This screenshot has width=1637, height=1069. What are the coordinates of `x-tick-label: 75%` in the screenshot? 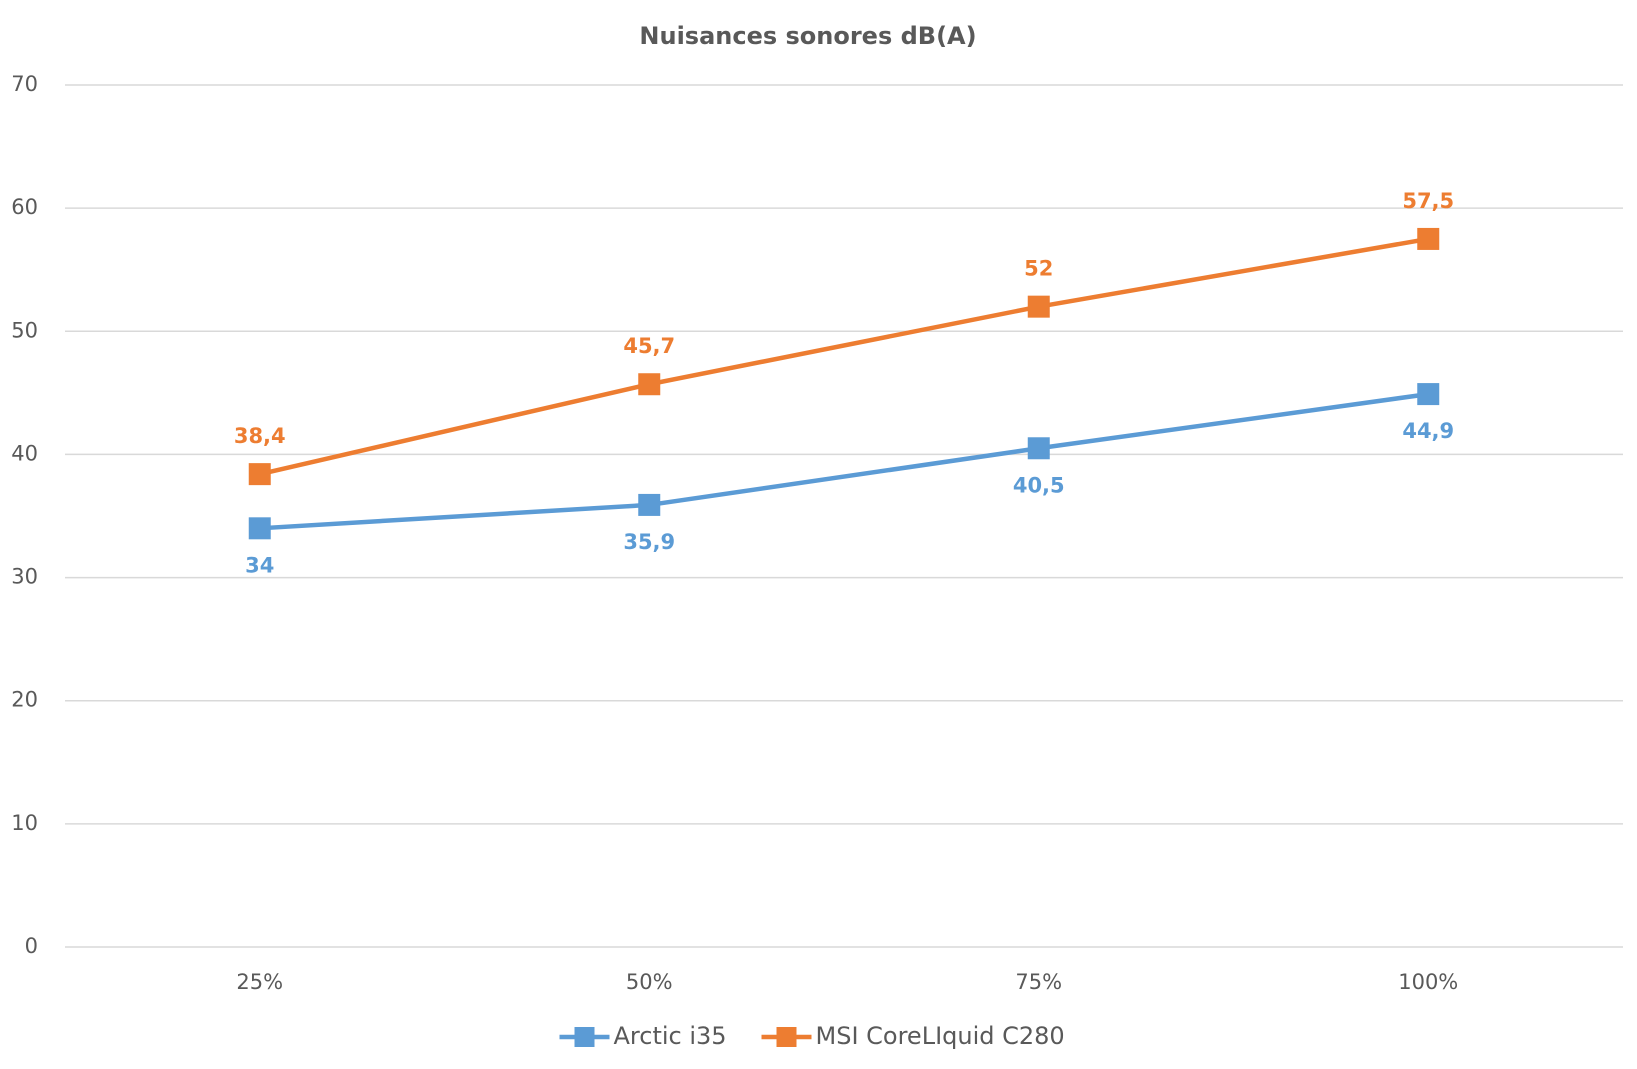 It's located at (1038, 982).